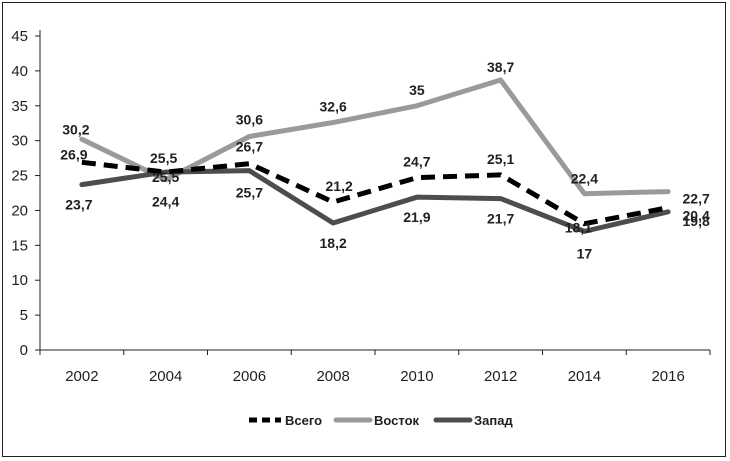 The height and width of the screenshot is (461, 730). What do you see at coordinates (500, 219) in the screenshot?
I see `data-label: 21,7` at bounding box center [500, 219].